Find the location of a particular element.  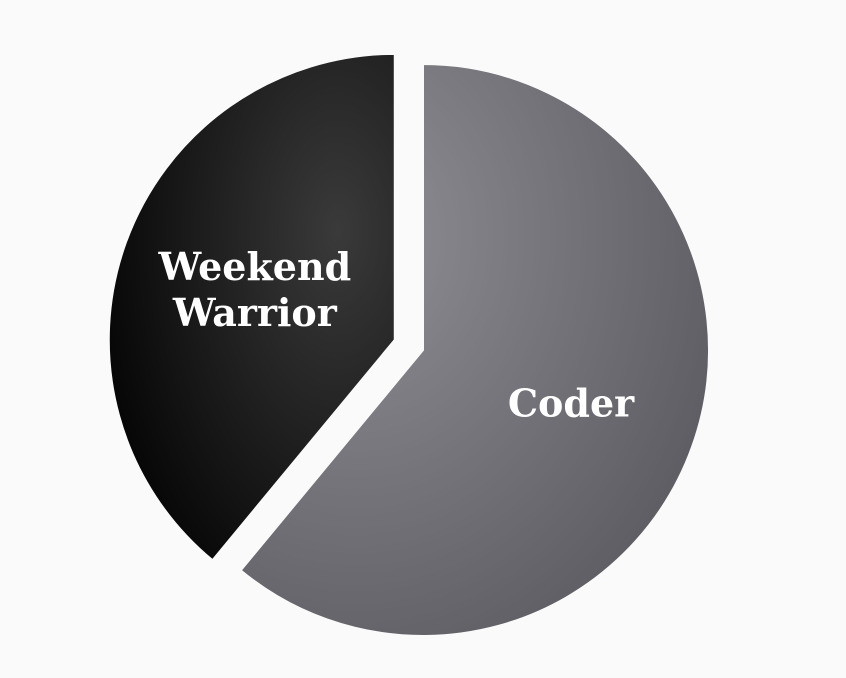

pie-label-weekend-warrior: Weekend Warrior is located at coordinates (255, 289).